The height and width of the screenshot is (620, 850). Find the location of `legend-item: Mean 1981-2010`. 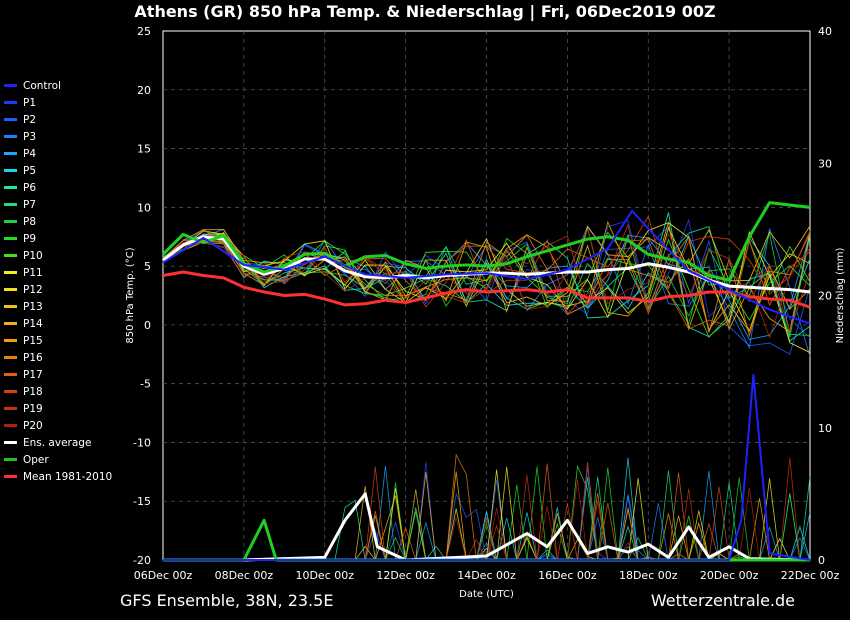

legend-item: Mean 1981-2010 is located at coordinates (58, 476).